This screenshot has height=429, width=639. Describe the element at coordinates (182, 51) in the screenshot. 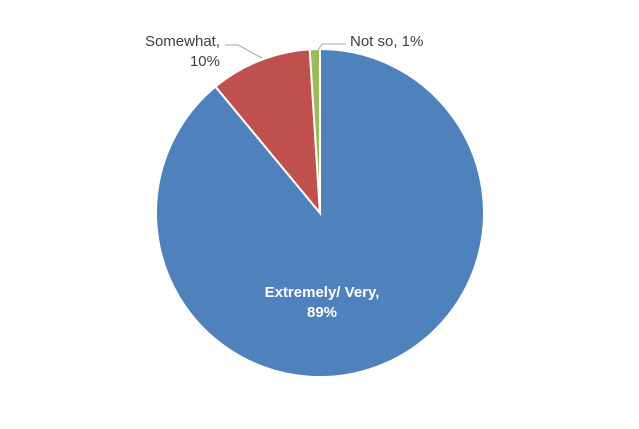

I see `data-label: Somewhat, 10%` at that location.